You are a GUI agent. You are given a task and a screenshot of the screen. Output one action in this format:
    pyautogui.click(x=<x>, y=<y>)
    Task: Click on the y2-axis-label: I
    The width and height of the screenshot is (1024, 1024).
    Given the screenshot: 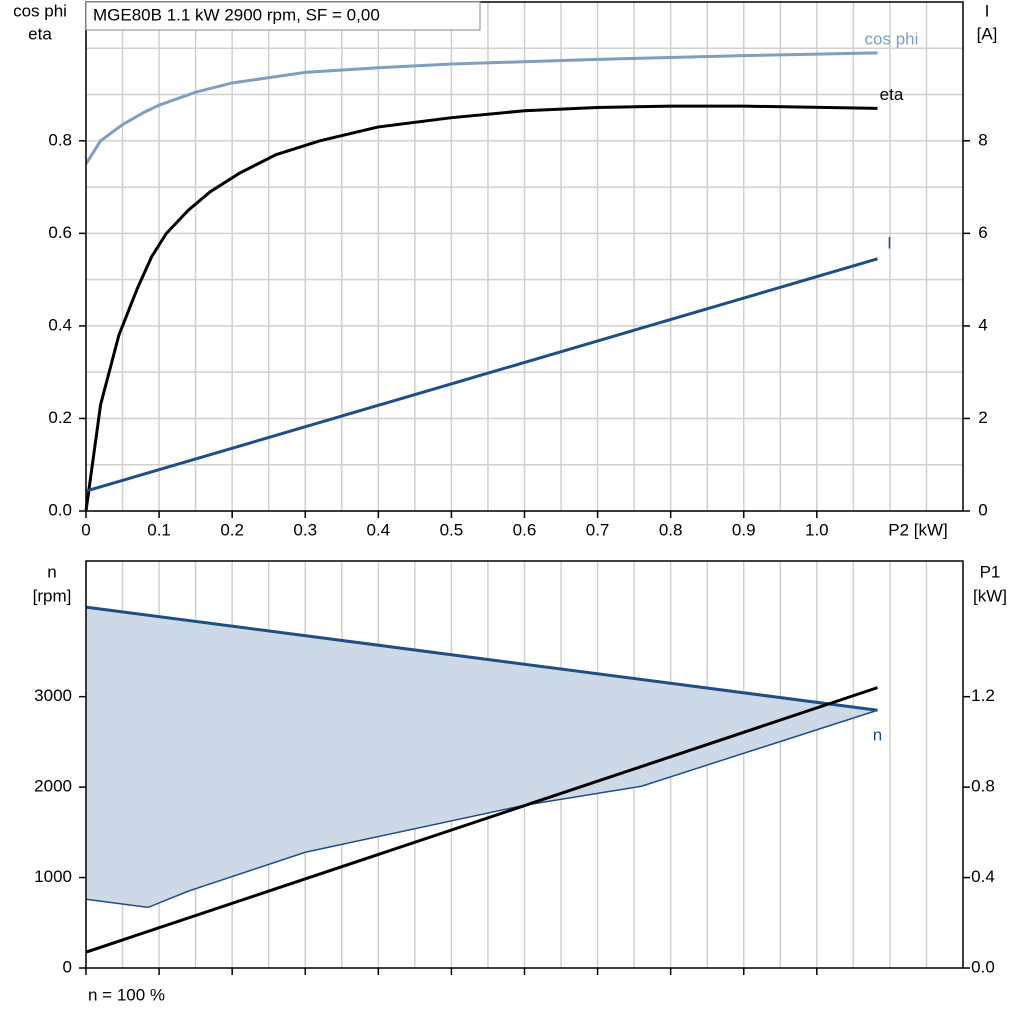 What is the action you would take?
    pyautogui.click(x=987, y=10)
    